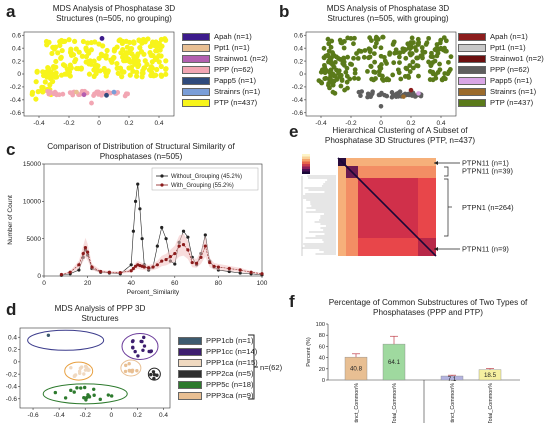 This screenshot has width=550, height=423. Describe the element at coordinates (32, 164) in the screenshot. I see `y-tick-label: 15000` at that location.